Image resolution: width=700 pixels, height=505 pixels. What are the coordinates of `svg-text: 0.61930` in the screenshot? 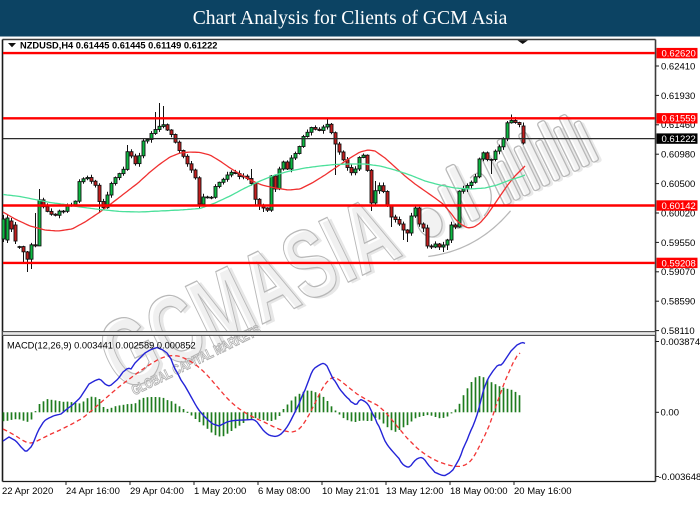 It's located at (678, 96).